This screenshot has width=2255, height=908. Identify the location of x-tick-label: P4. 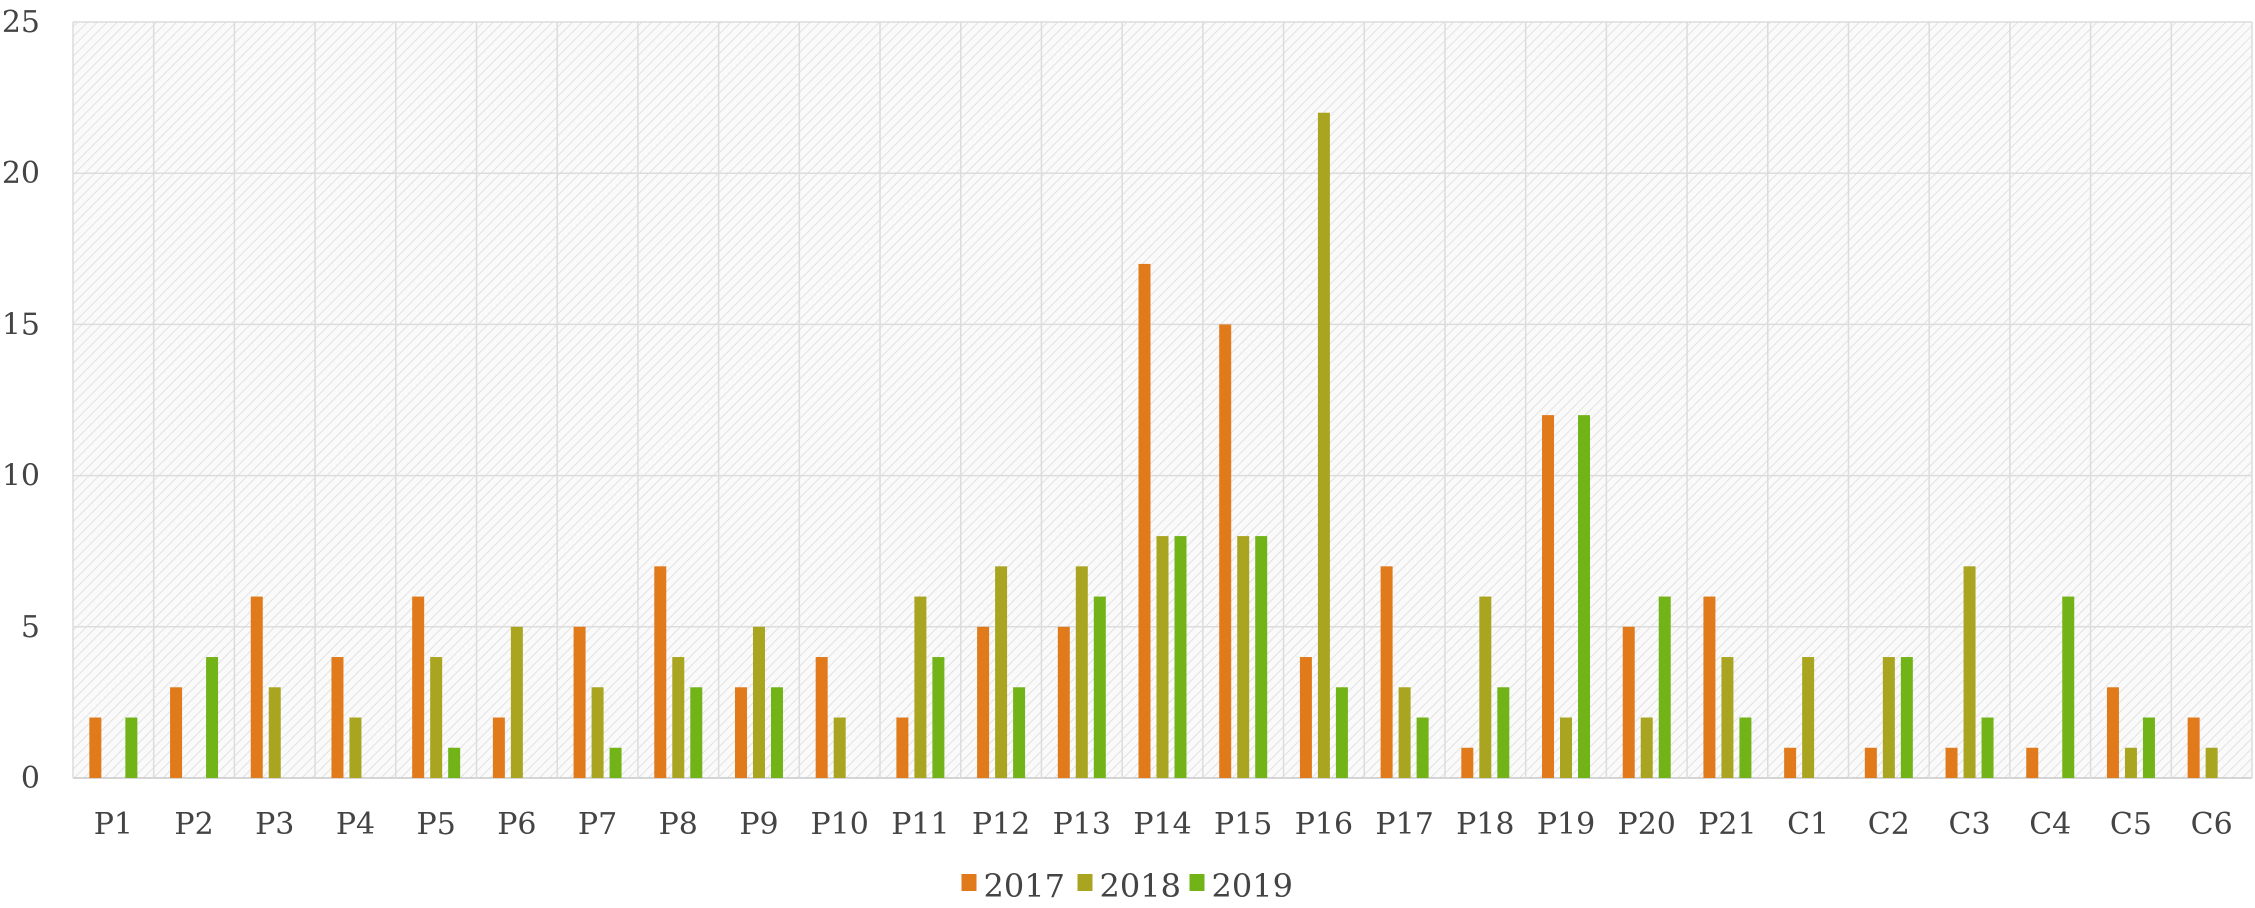
(355, 824).